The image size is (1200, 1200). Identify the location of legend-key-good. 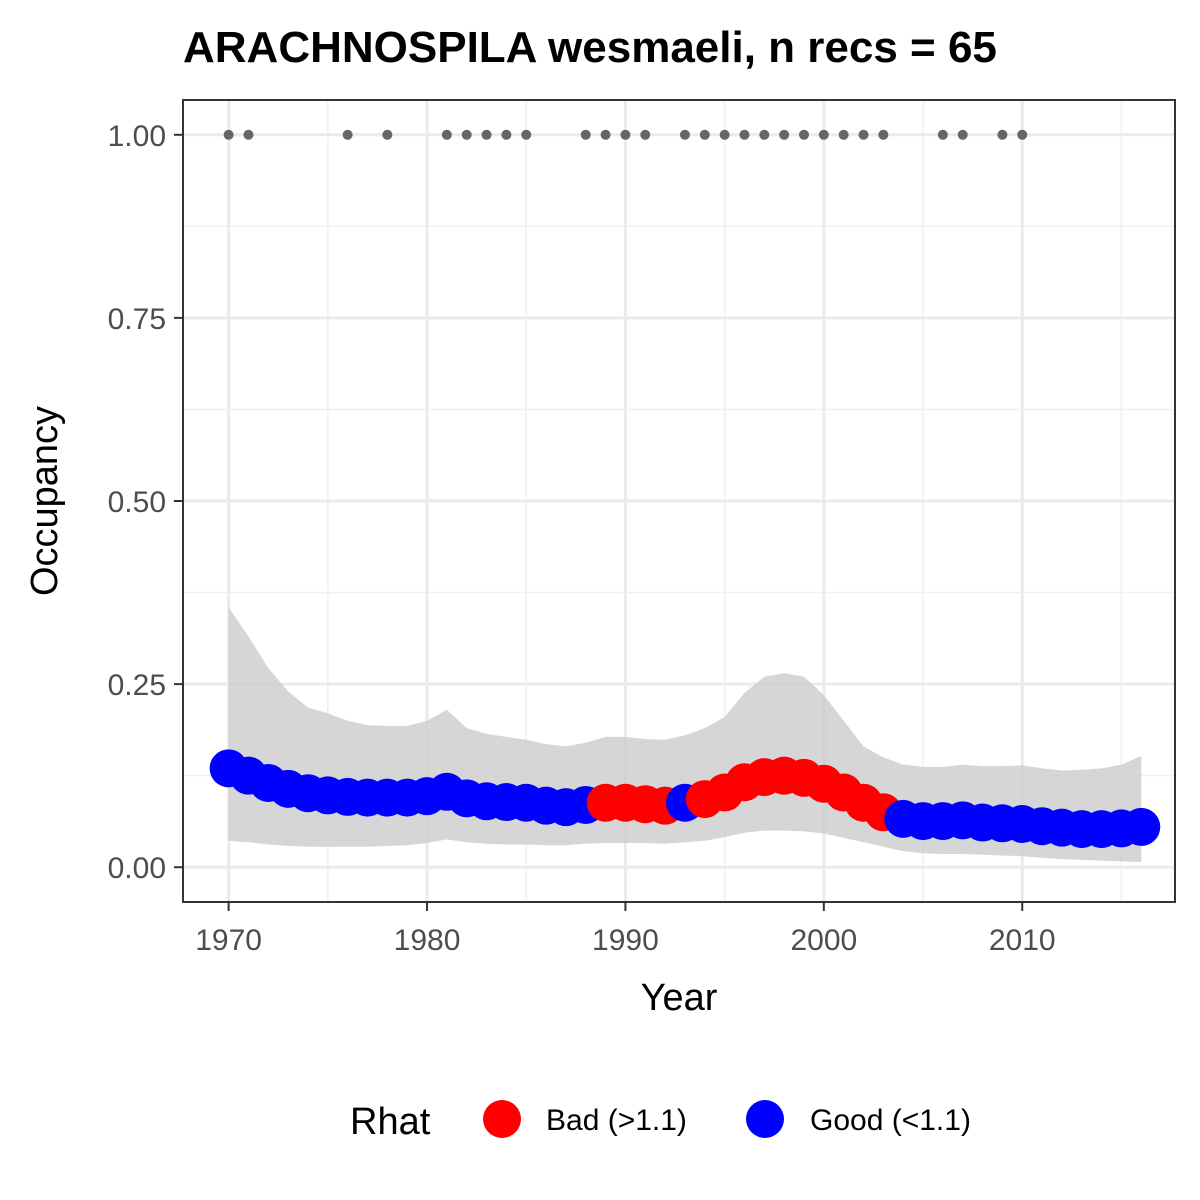
(765, 1119).